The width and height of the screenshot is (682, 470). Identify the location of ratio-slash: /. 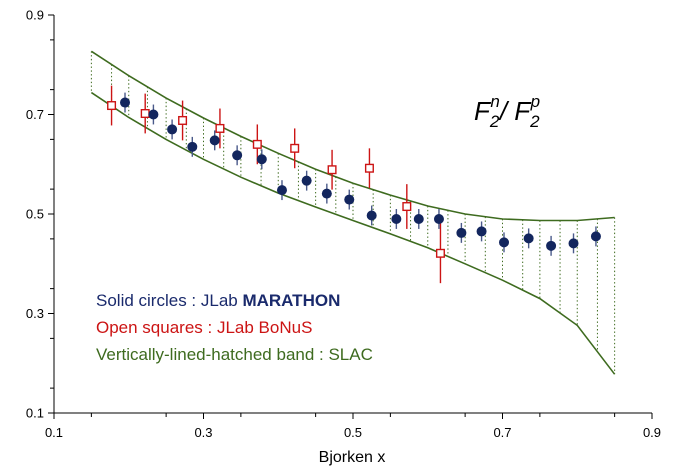
(506, 111).